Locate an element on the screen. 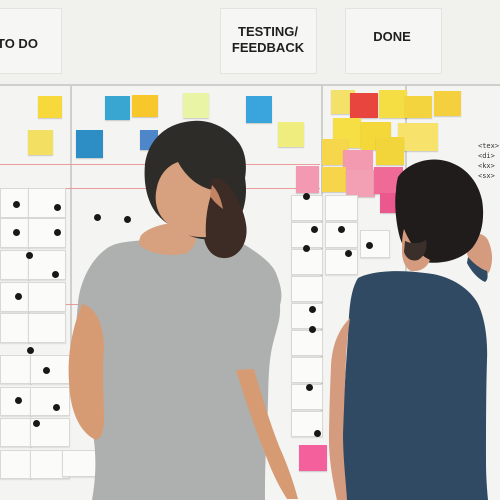 This screenshot has width=500, height=500. column-card-to-do is located at coordinates (31, 41).